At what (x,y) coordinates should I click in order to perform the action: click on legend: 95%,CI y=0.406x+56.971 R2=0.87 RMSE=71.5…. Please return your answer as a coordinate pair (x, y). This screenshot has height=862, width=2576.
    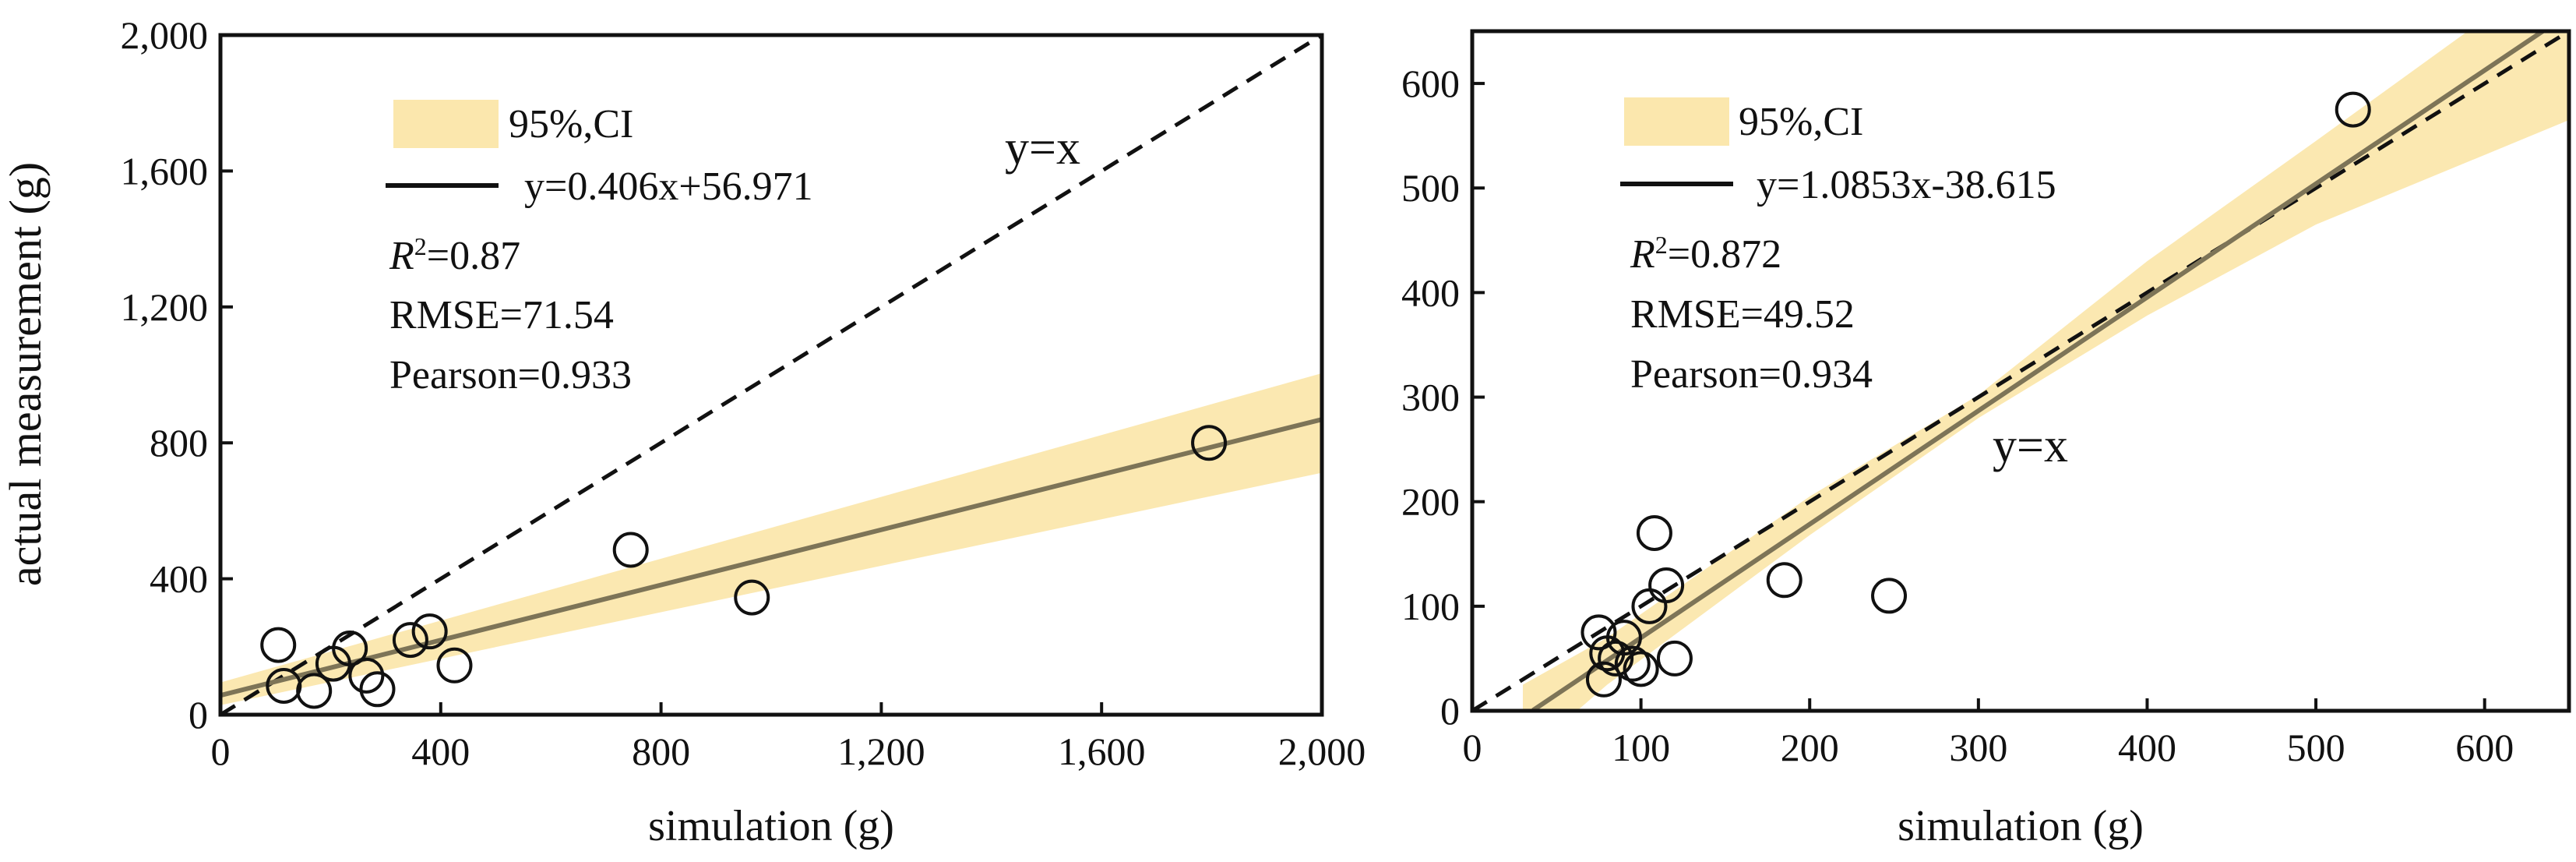
    Looking at the image, I should click on (733, 248).